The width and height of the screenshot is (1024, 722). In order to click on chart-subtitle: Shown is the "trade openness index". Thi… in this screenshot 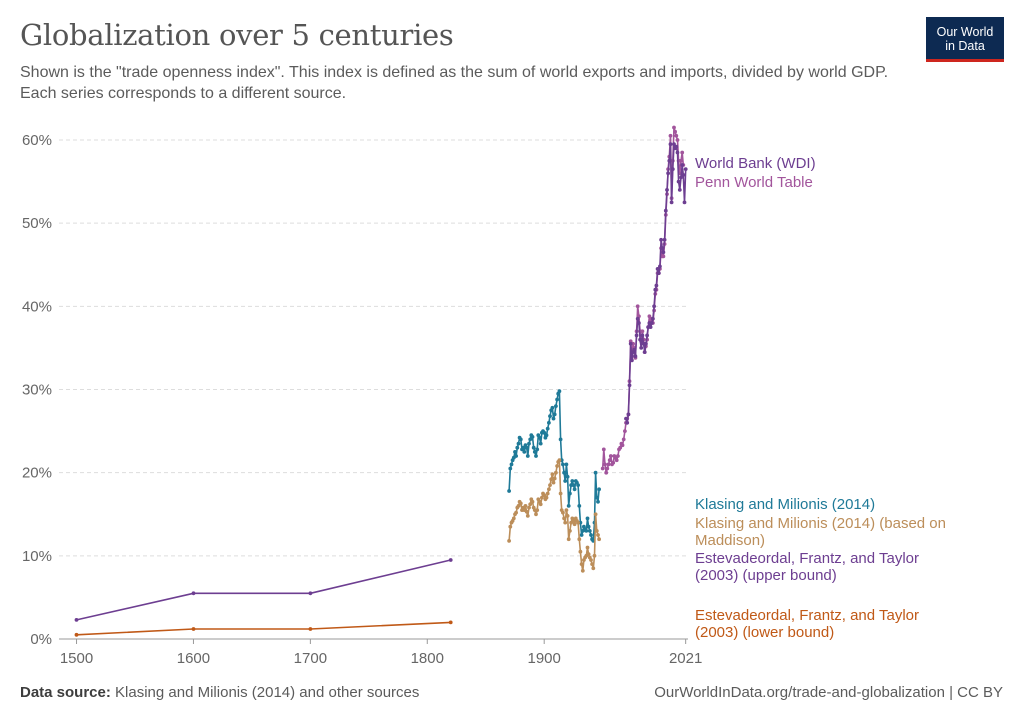, I will do `click(454, 83)`.